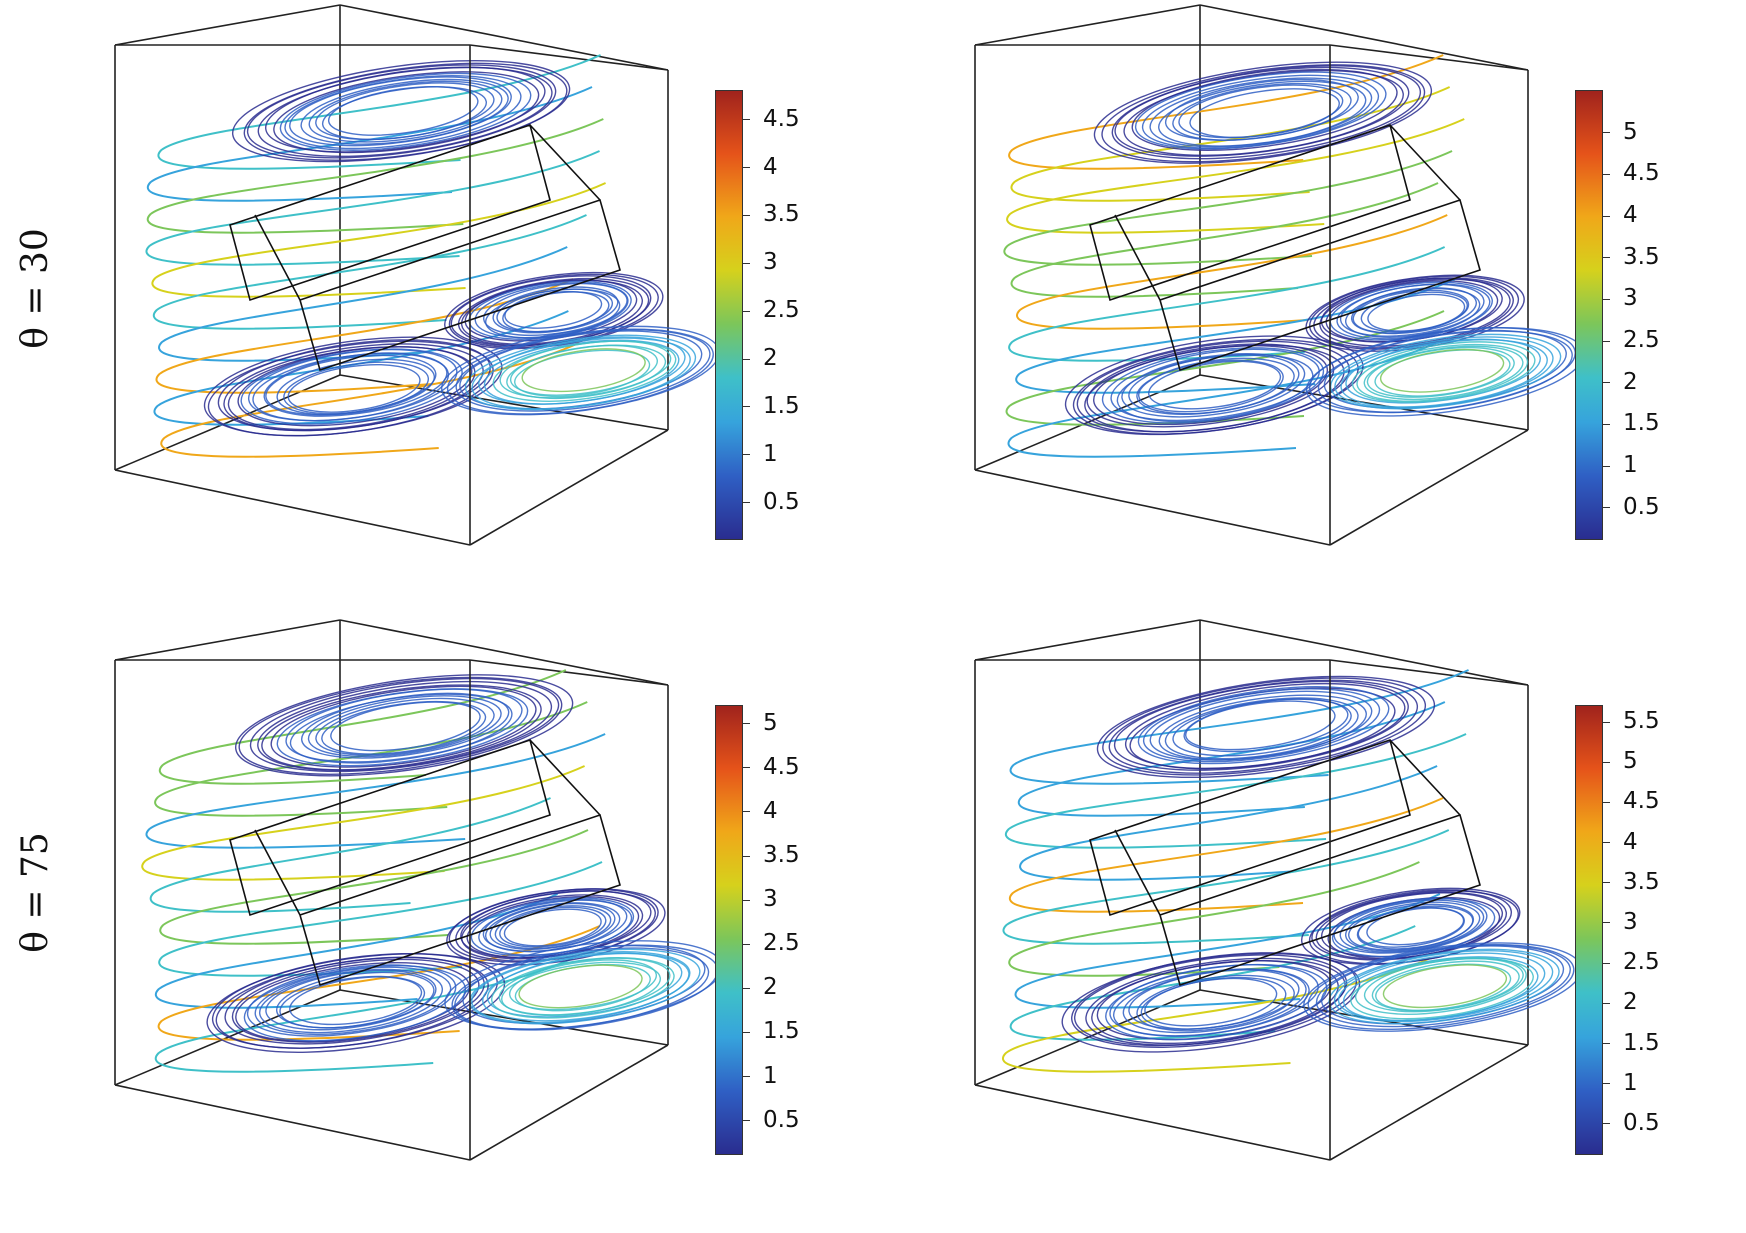 This screenshot has height=1233, width=1746. I want to click on colorbar-tick-label: 5.5, so click(1631, 721).